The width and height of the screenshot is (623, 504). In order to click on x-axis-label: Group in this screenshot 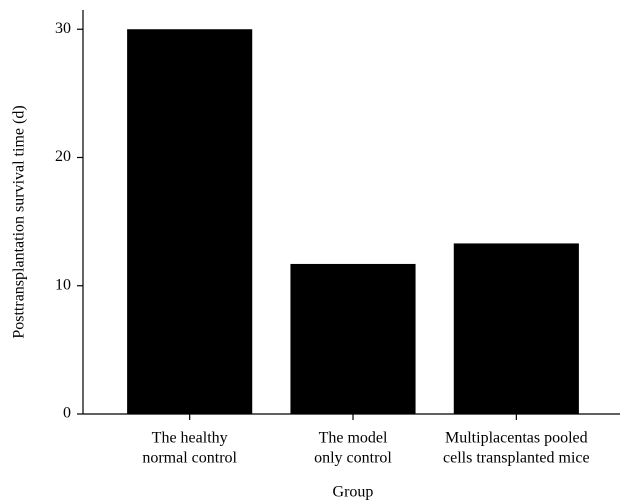, I will do `click(353, 492)`.